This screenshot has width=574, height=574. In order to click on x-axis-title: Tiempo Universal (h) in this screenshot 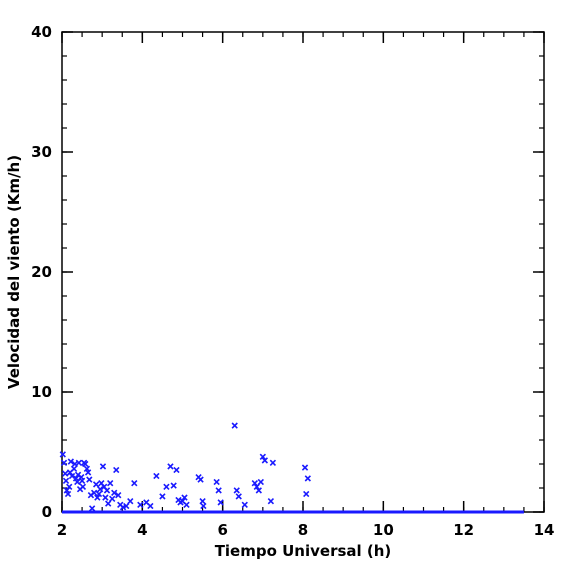, I will do `click(303, 551)`.